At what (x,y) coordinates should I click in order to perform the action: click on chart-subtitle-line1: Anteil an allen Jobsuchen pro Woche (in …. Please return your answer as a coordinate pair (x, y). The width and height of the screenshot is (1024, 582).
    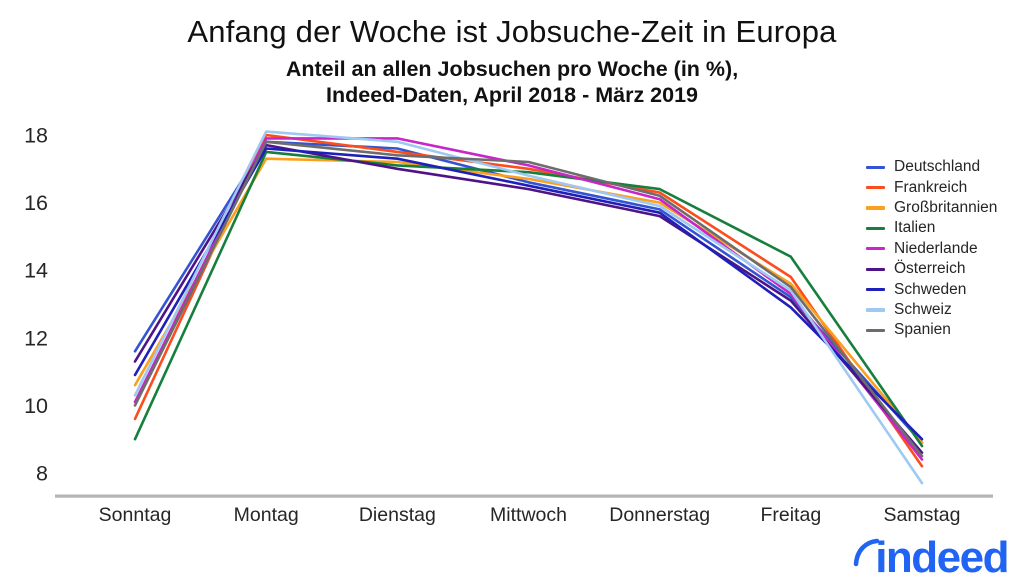
    Looking at the image, I should click on (512, 69).